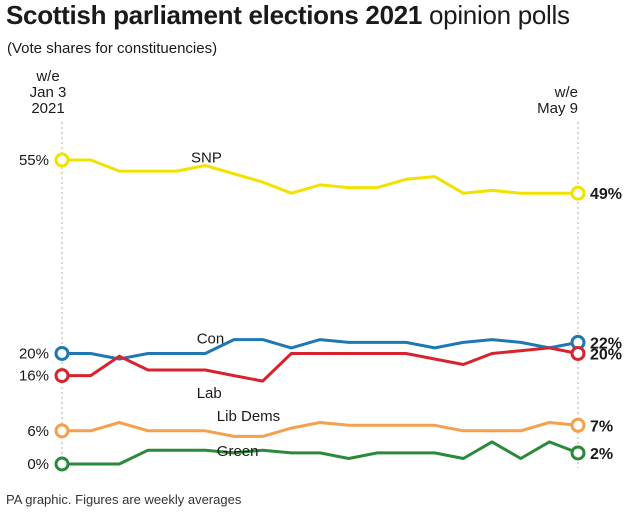 The width and height of the screenshot is (640, 516). Describe the element at coordinates (499, 15) in the screenshot. I see `title-light: opinion polls` at that location.